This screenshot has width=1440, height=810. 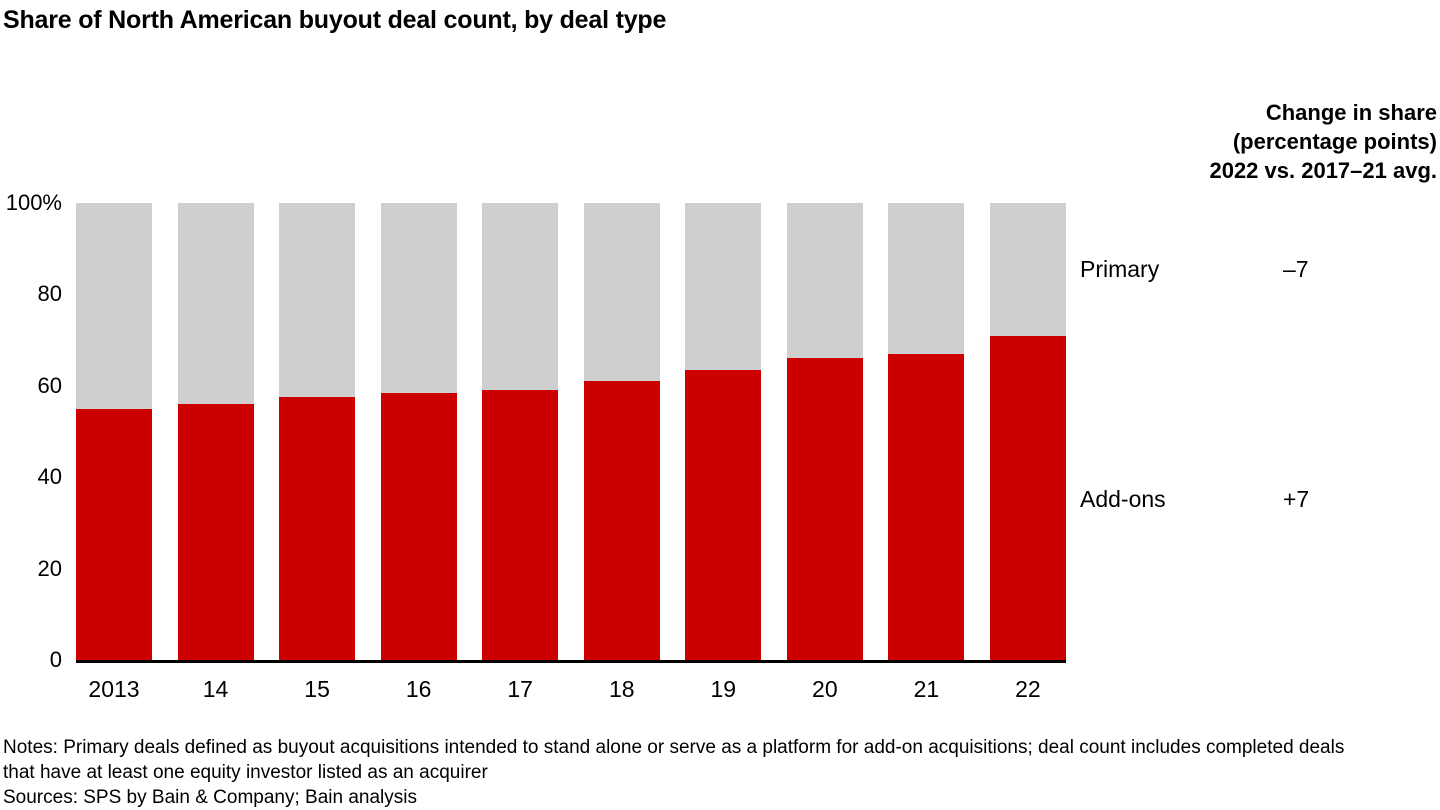 I want to click on y-tick-label-20: 20, so click(x=49, y=568).